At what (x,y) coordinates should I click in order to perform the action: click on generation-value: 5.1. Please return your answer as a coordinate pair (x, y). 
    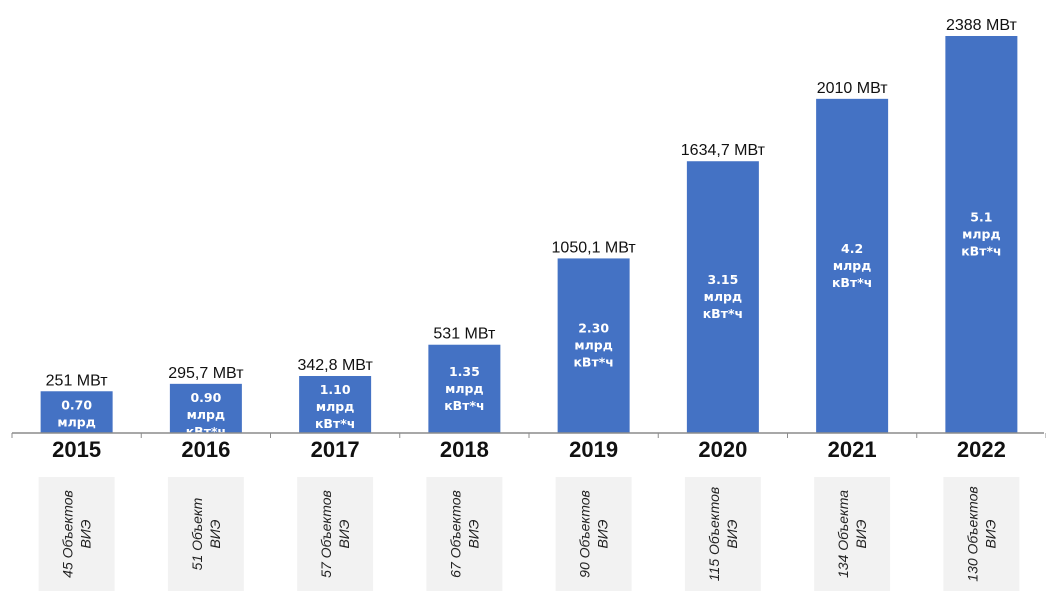
    Looking at the image, I should click on (981, 217).